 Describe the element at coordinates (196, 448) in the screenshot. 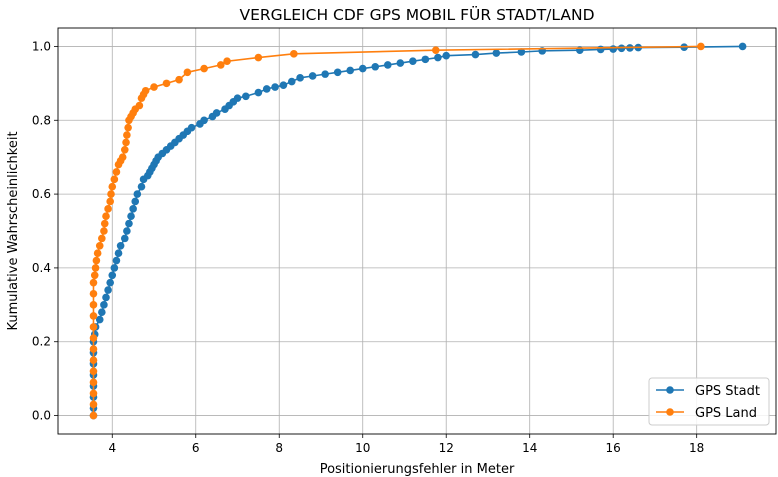

I see `x-tick-label: 6` at that location.